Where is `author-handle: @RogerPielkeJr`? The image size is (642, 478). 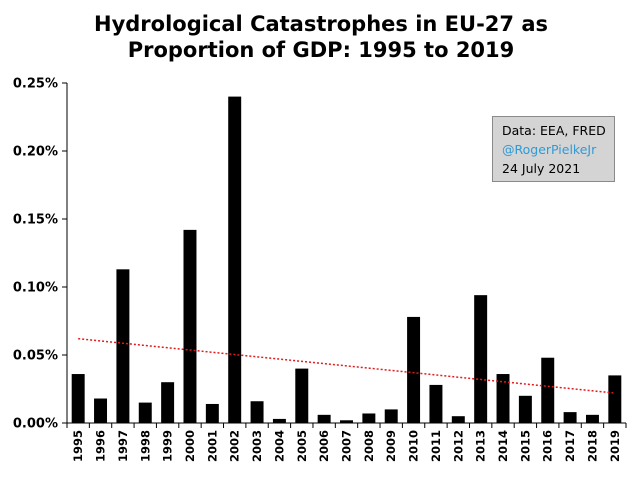
author-handle: @RogerPielkeJr is located at coordinates (549, 149).